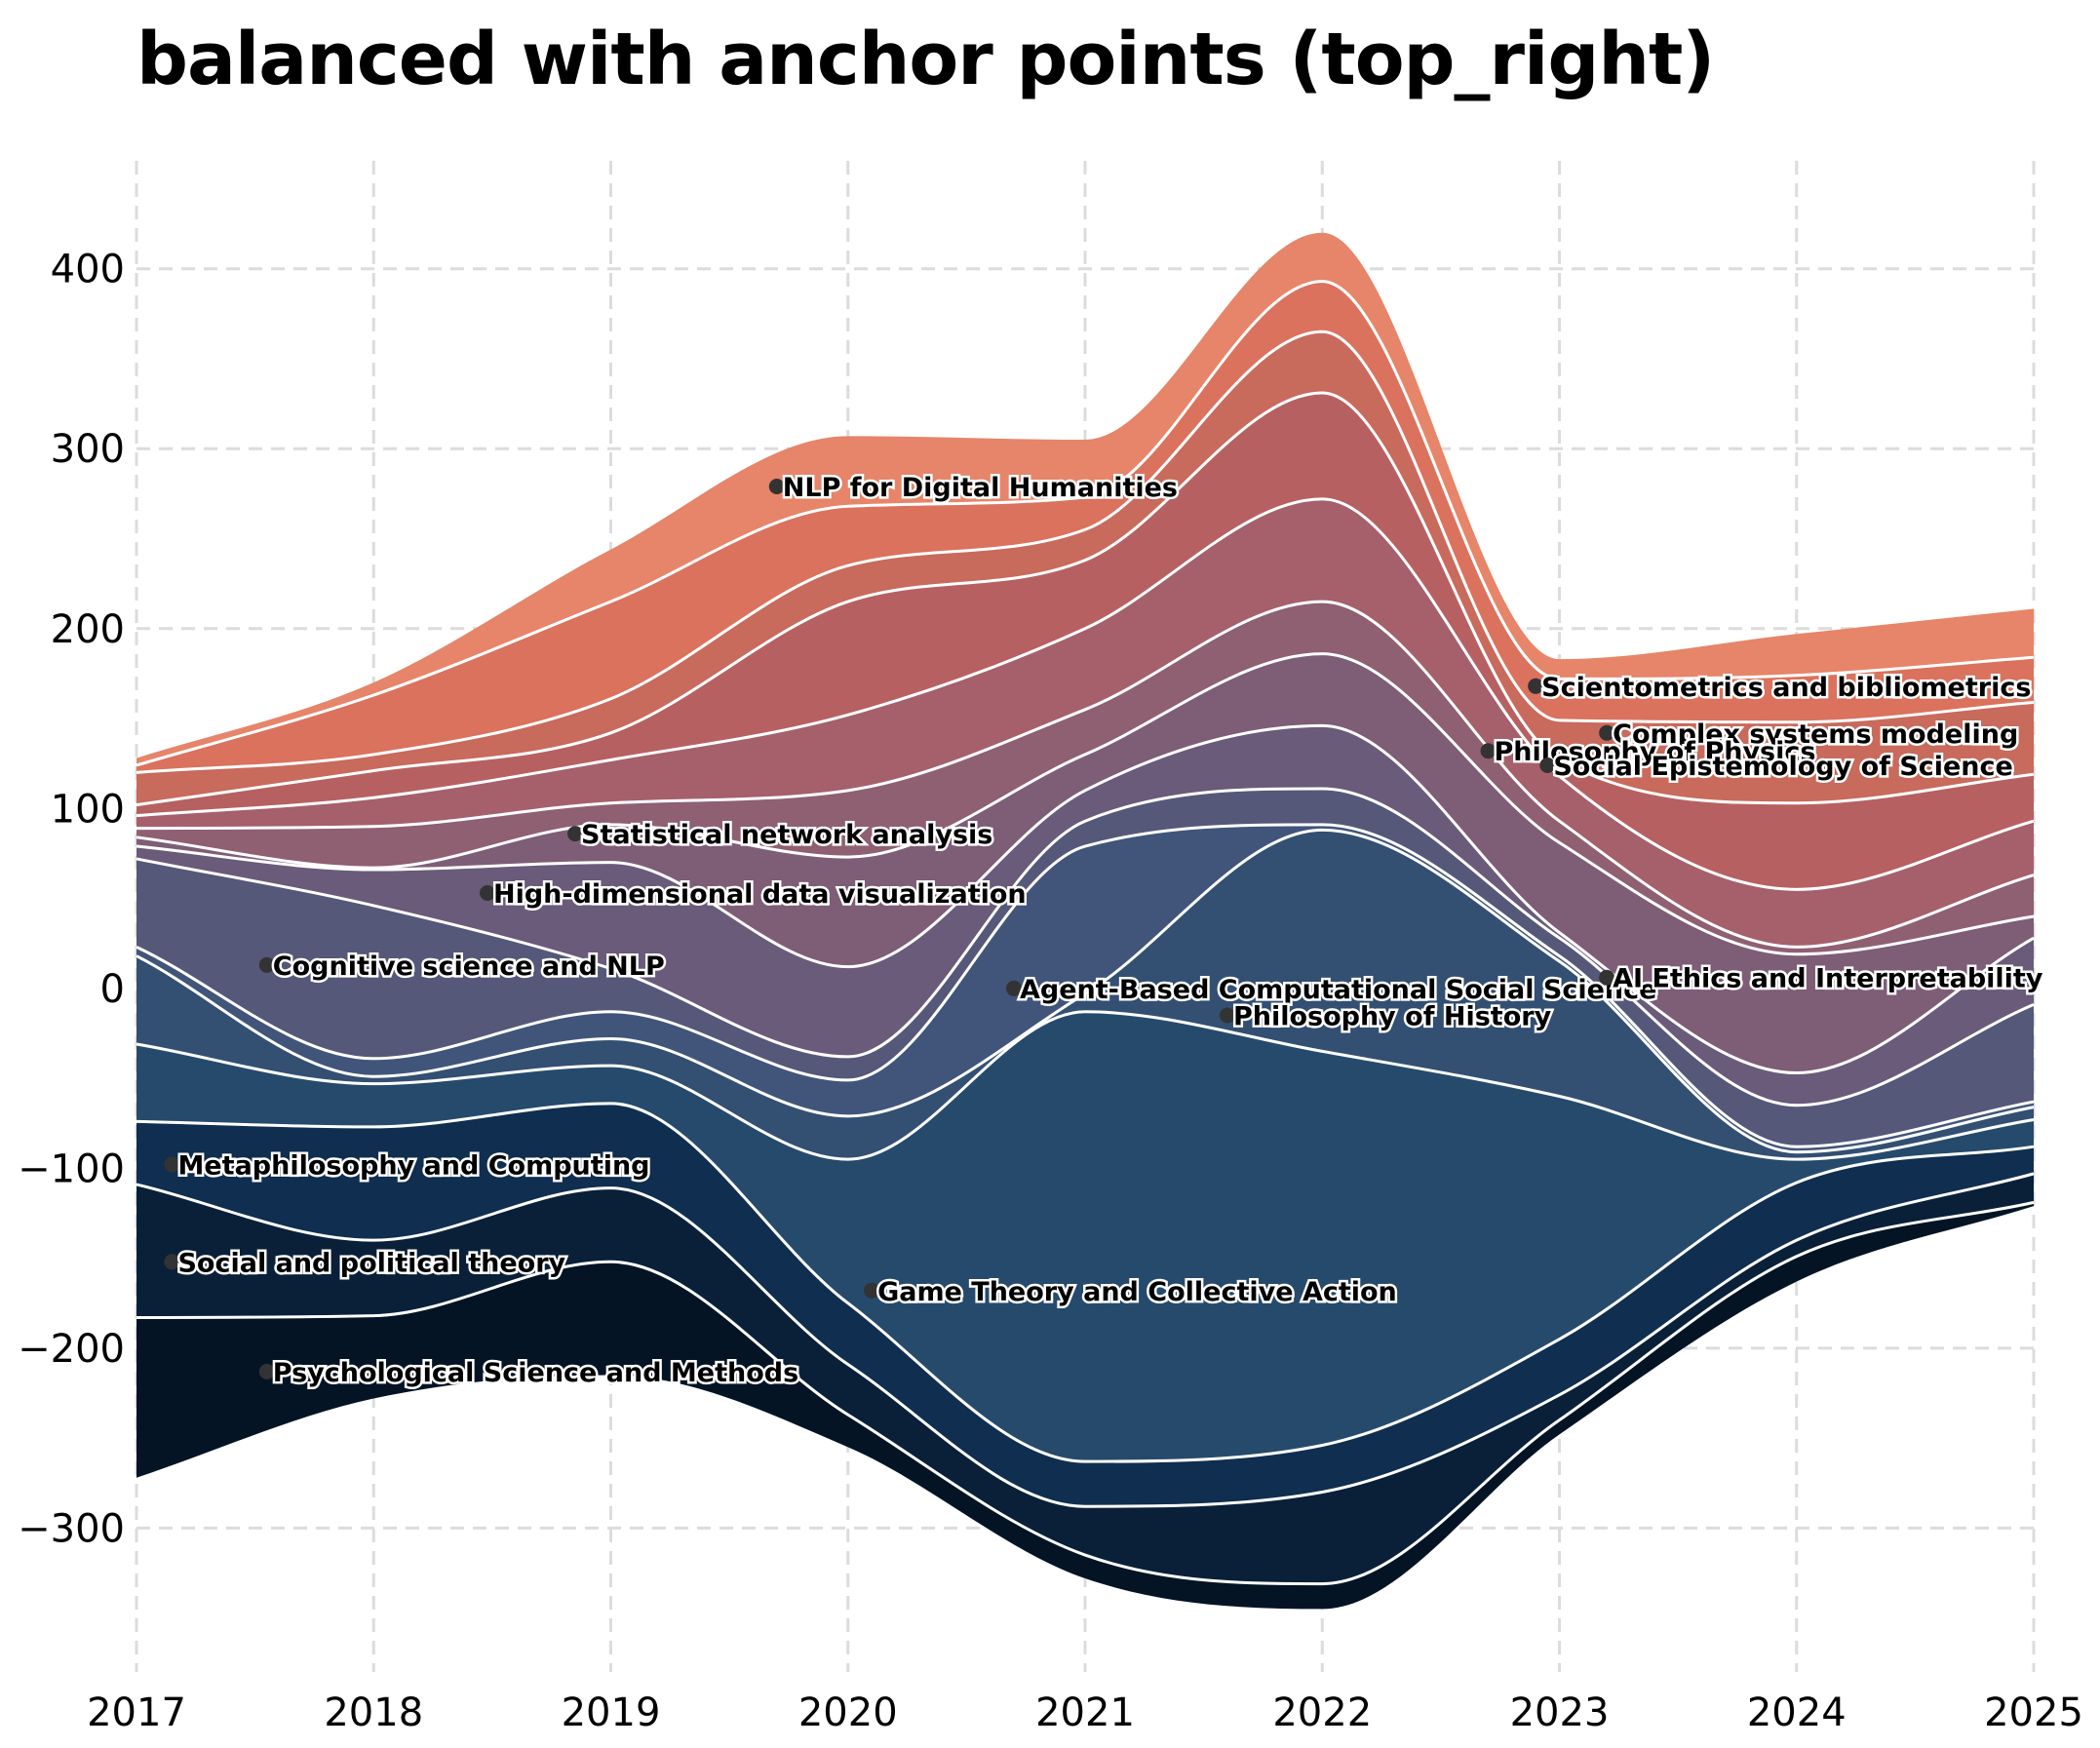  I want to click on x-tick-label: 2018, so click(374, 1713).